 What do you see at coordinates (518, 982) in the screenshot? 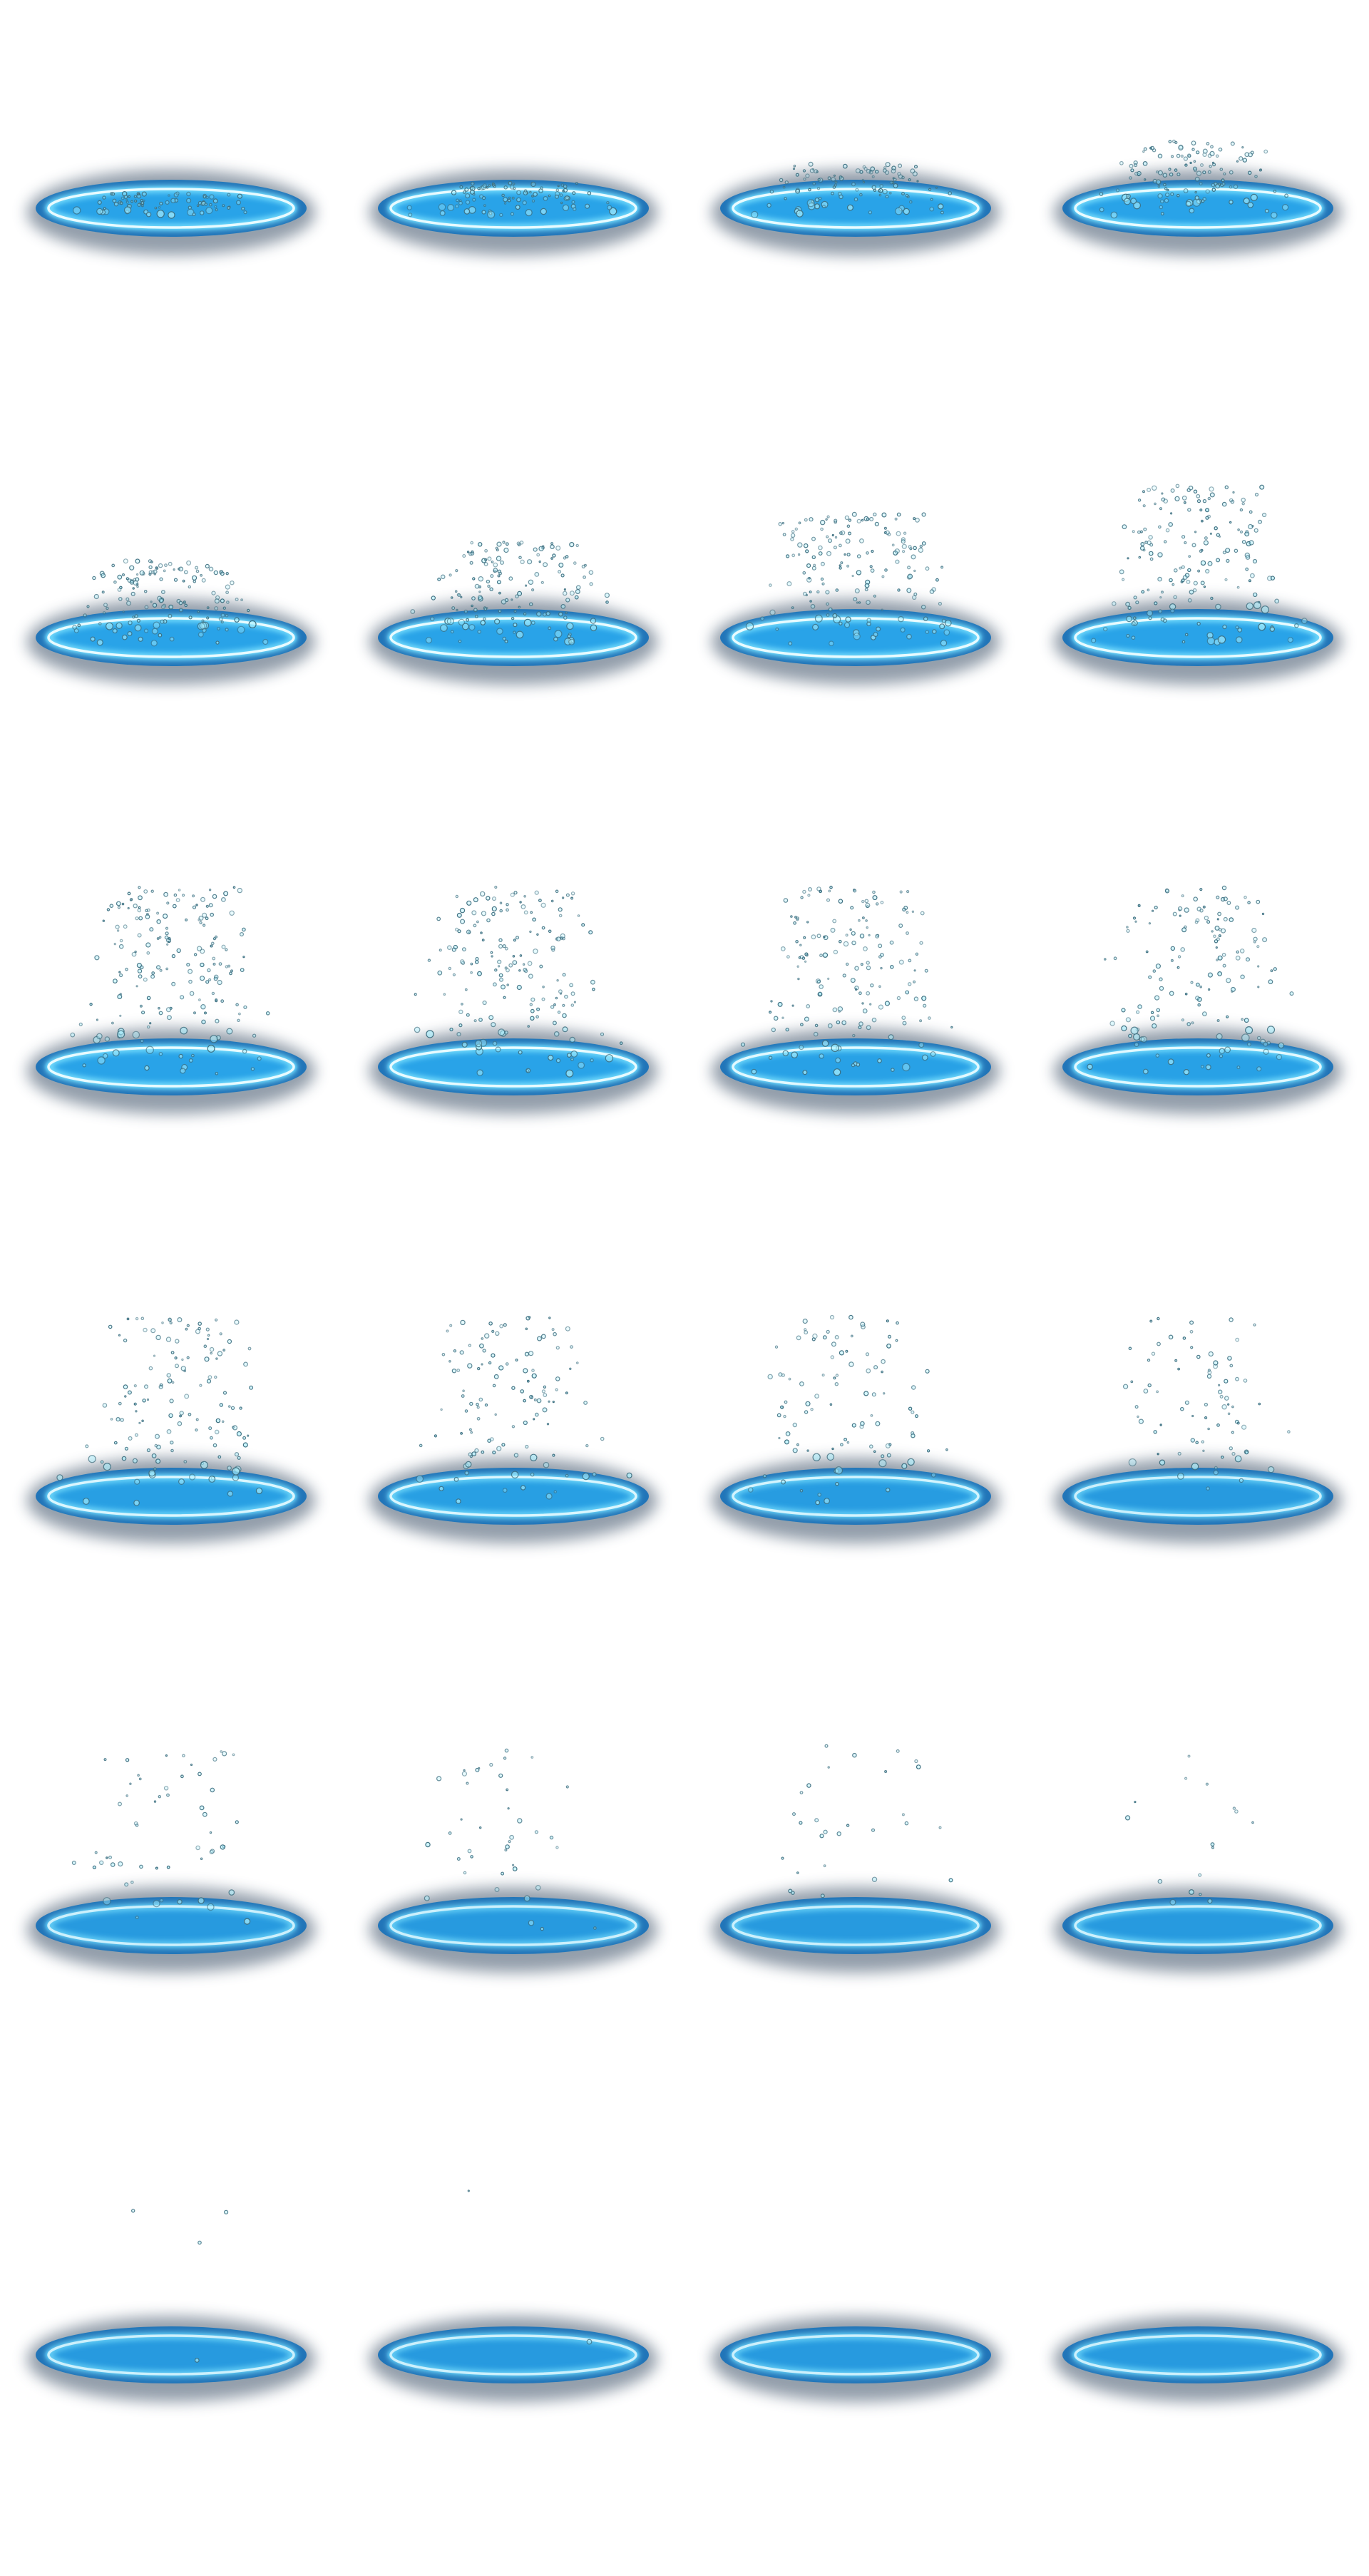
I see `bubble-particles` at bounding box center [518, 982].